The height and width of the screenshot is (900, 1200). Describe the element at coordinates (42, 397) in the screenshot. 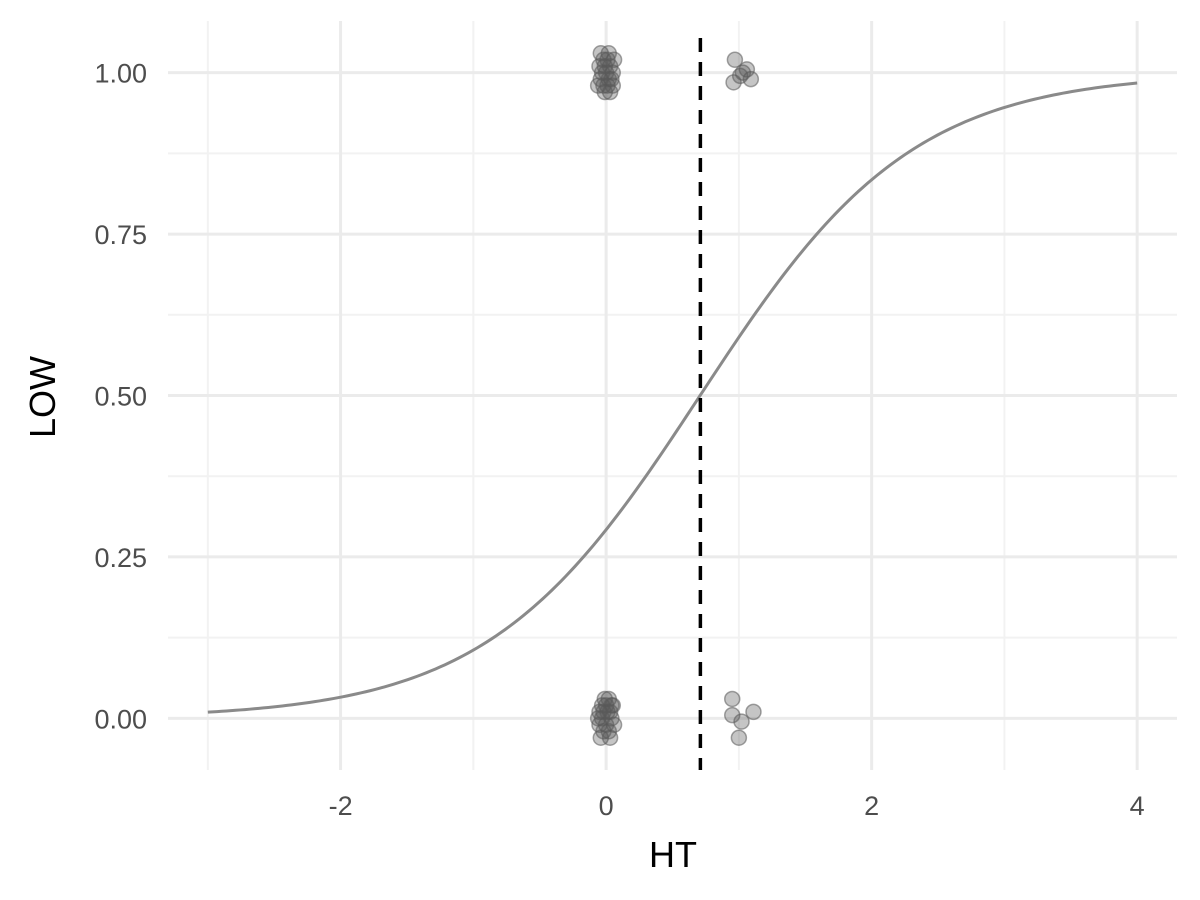

I see `y-axis-title: LOW` at that location.